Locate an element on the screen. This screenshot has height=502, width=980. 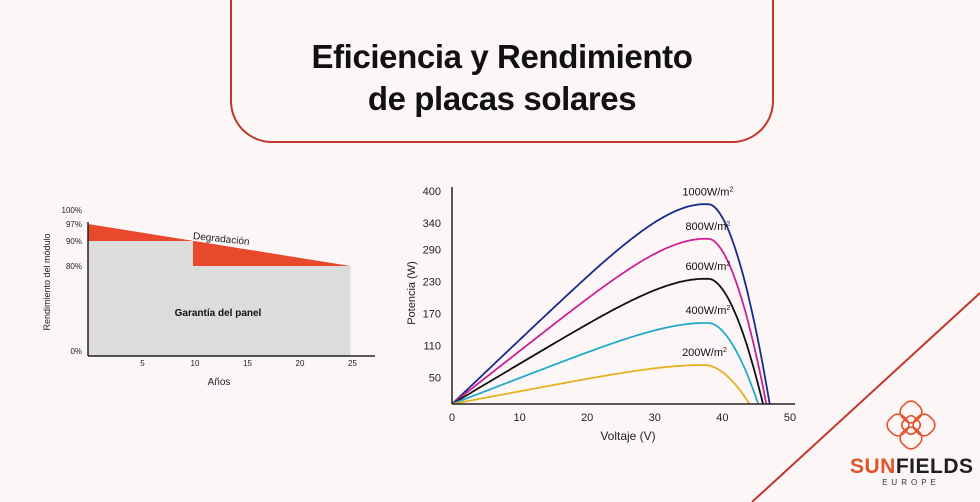
pv-y-tick: 290 is located at coordinates (432, 251).